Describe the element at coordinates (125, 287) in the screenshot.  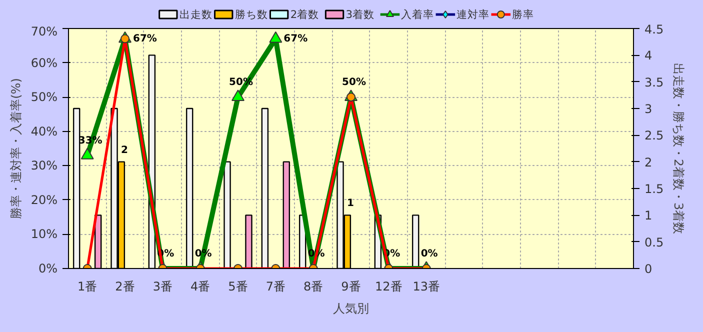
I see `x-tick-label: 2番` at that location.